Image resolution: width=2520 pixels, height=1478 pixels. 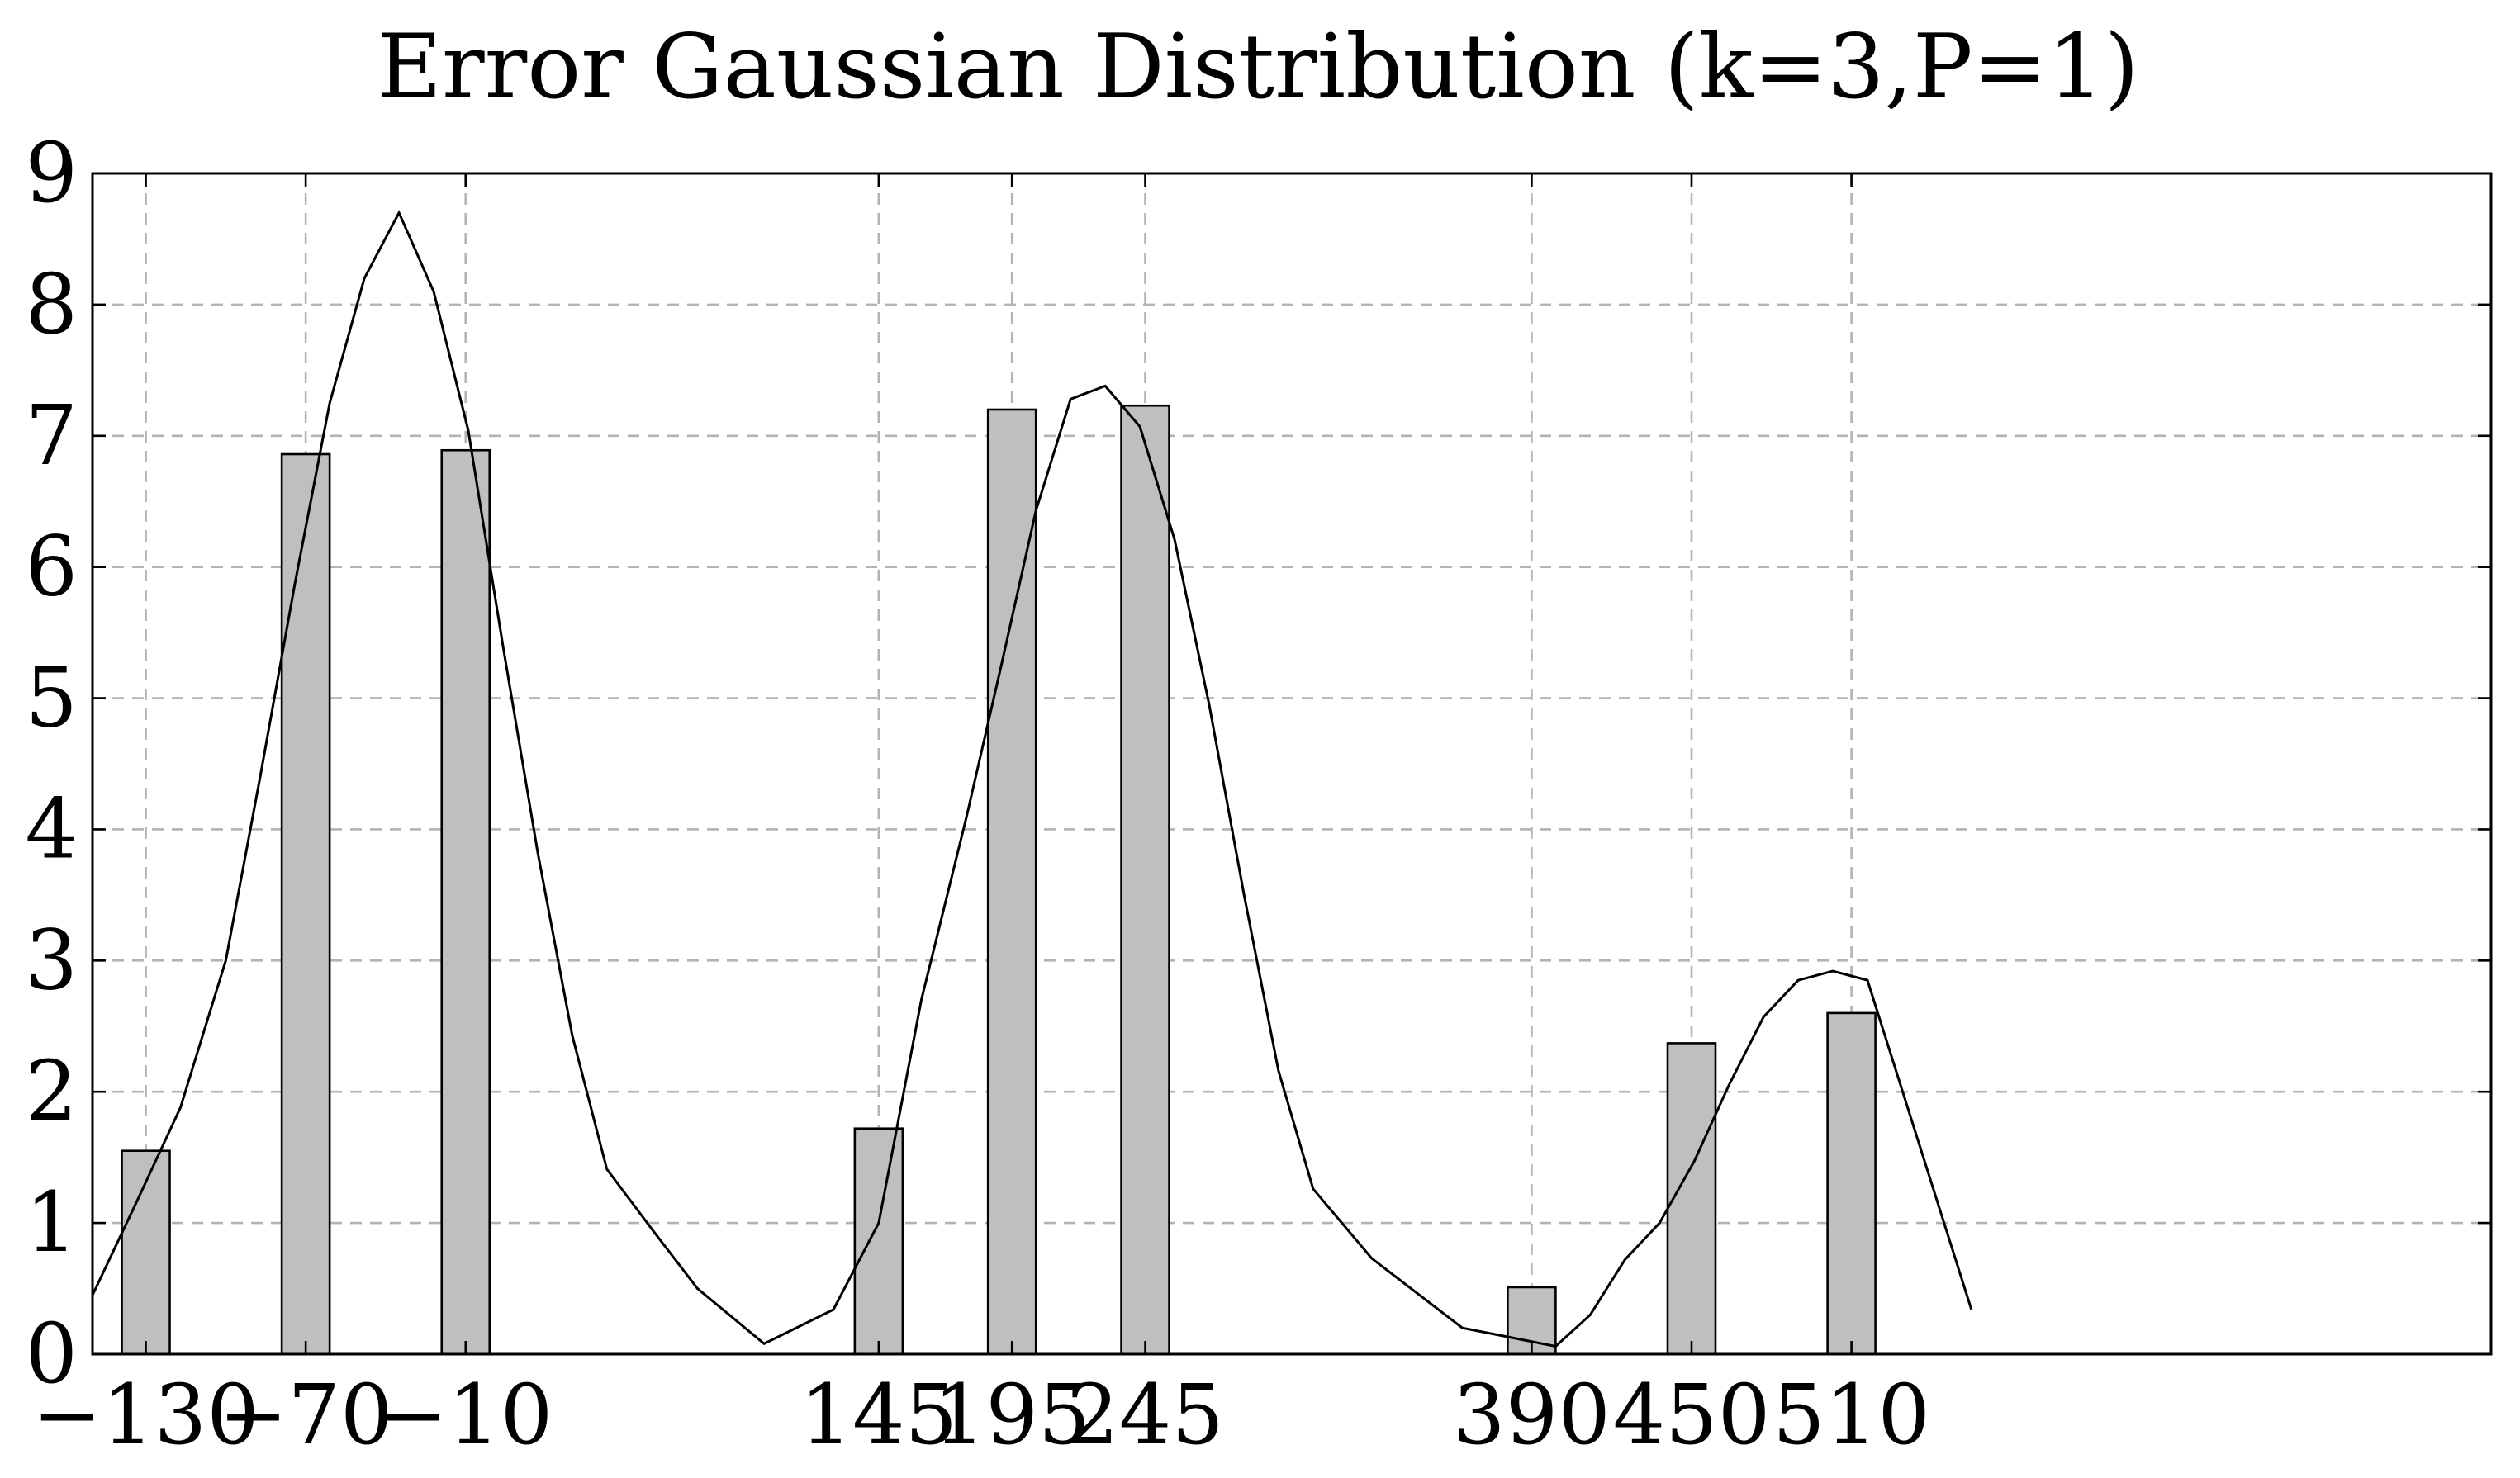 What do you see at coordinates (51, 1353) in the screenshot?
I see `y-tick-label: 0` at bounding box center [51, 1353].